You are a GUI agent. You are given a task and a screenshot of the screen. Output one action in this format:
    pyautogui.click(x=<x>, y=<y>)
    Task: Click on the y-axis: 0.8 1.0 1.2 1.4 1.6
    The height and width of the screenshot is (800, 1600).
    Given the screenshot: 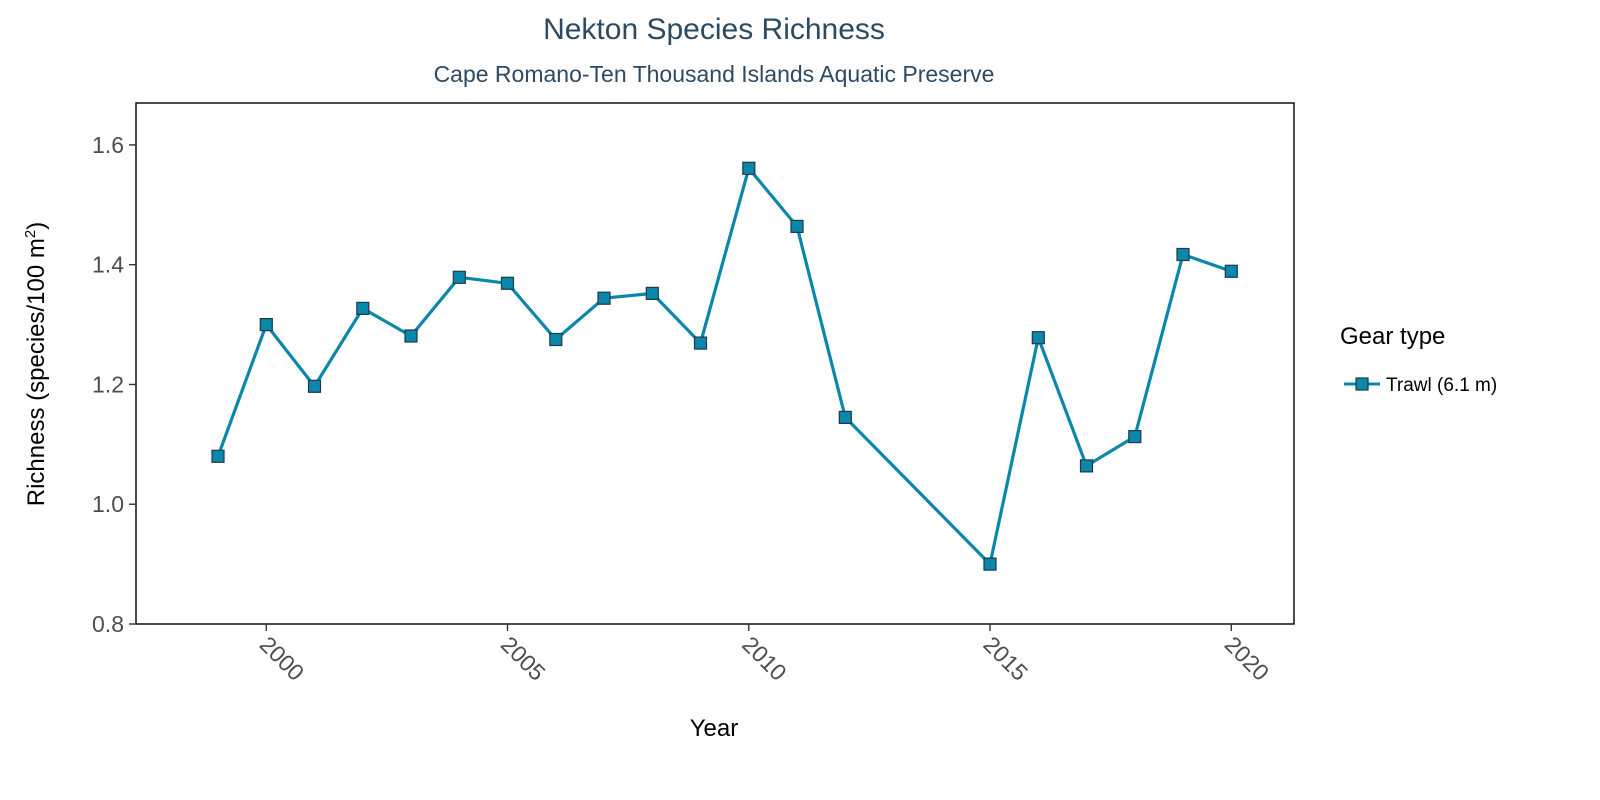 What is the action you would take?
    pyautogui.click(x=114, y=384)
    